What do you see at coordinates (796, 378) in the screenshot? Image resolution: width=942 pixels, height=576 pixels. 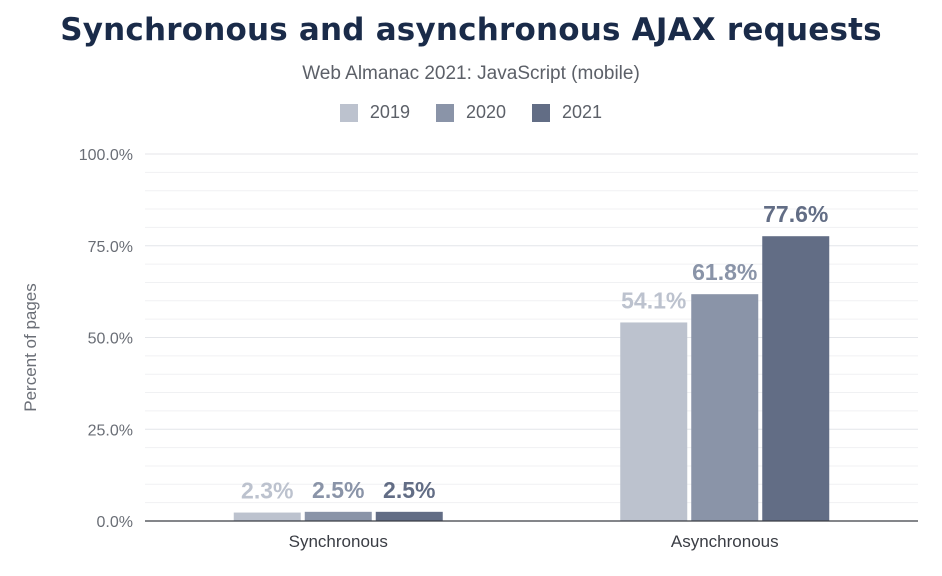 I see `bar-asynchronous-2021` at bounding box center [796, 378].